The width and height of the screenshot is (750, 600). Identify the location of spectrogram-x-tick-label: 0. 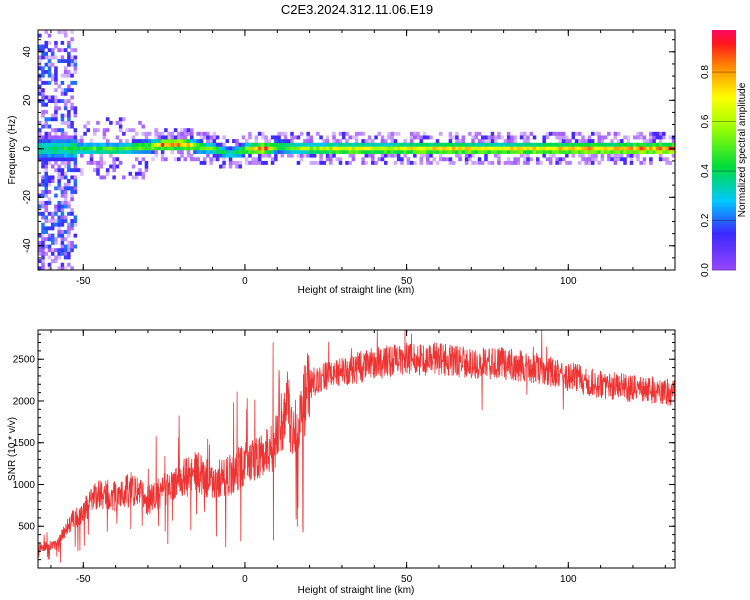
(245, 281).